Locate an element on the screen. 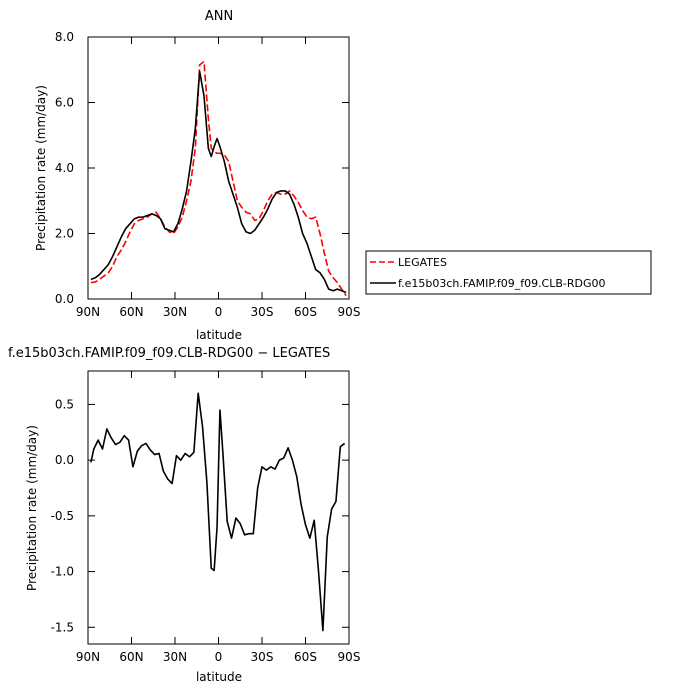  top-xtick-label: 30S is located at coordinates (262, 312).